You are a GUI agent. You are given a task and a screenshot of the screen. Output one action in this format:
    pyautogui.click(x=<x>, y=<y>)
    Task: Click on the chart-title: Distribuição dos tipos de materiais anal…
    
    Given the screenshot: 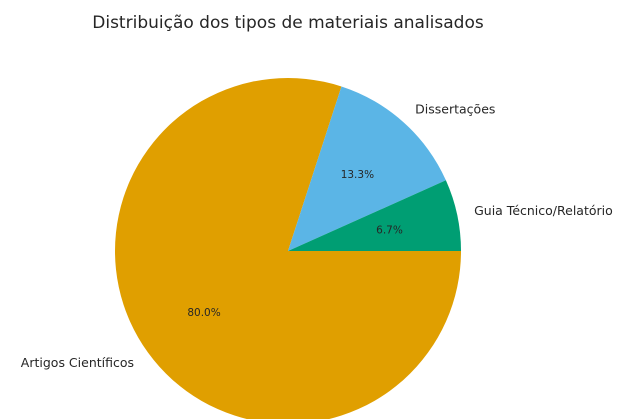 What is the action you would take?
    pyautogui.click(x=288, y=23)
    